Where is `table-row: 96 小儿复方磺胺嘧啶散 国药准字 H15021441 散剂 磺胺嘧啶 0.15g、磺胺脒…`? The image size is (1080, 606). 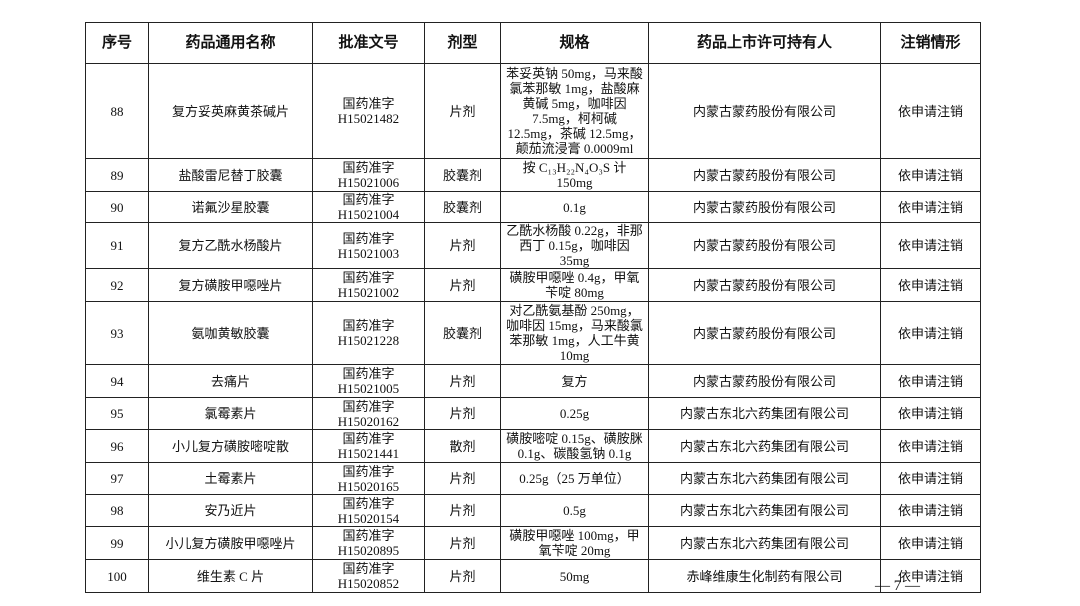
table-row: 96 小儿复方磺胺嘧啶散 国药准字 H15021441 散剂 磺胺嘧啶 0.15g、磺胺脒… is located at coordinates (533, 446).